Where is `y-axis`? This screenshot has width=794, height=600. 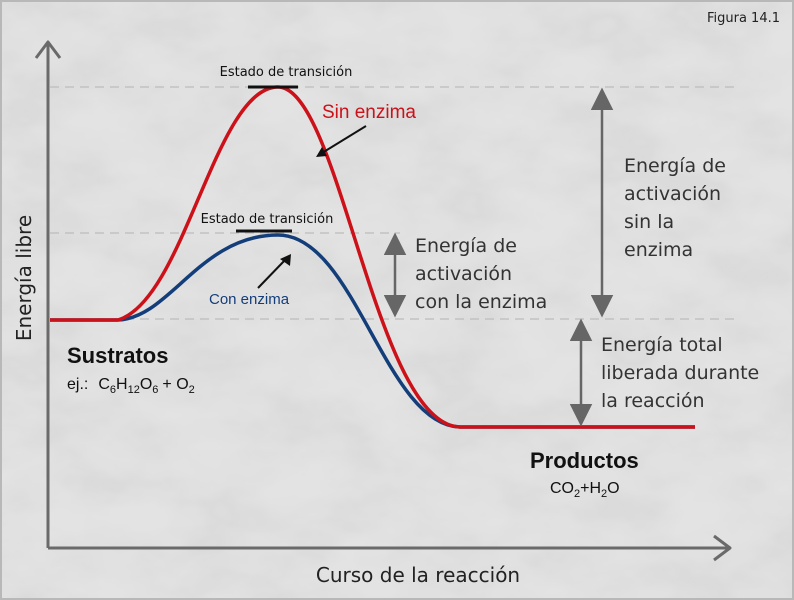
y-axis is located at coordinates (48, 294).